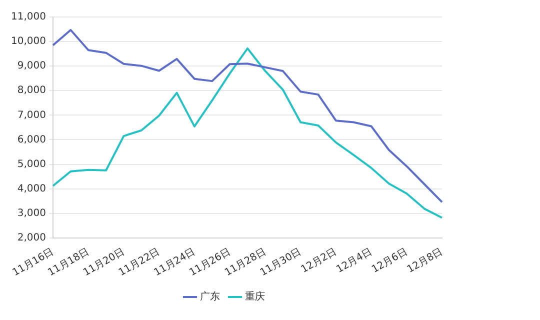 The height and width of the screenshot is (320, 540). What do you see at coordinates (210, 296) in the screenshot?
I see `legend-label: 广东` at bounding box center [210, 296].